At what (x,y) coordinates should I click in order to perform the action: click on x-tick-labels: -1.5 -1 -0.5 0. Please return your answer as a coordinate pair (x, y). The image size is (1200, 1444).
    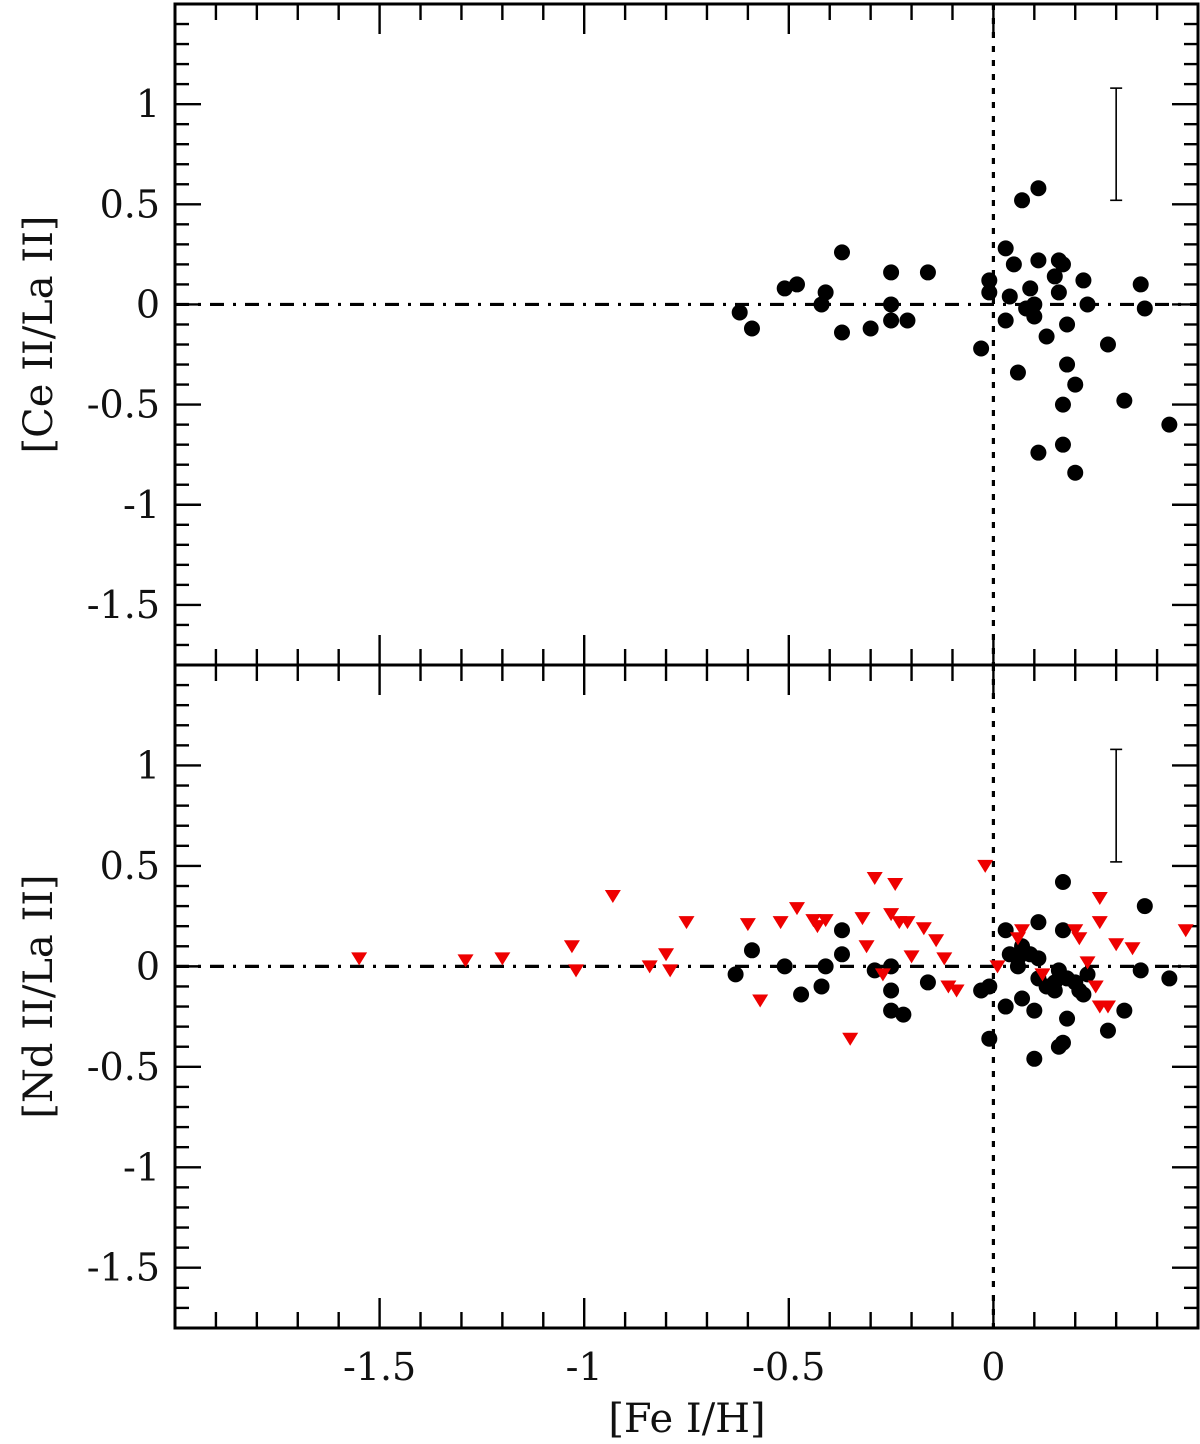
    Looking at the image, I should click on (674, 1367).